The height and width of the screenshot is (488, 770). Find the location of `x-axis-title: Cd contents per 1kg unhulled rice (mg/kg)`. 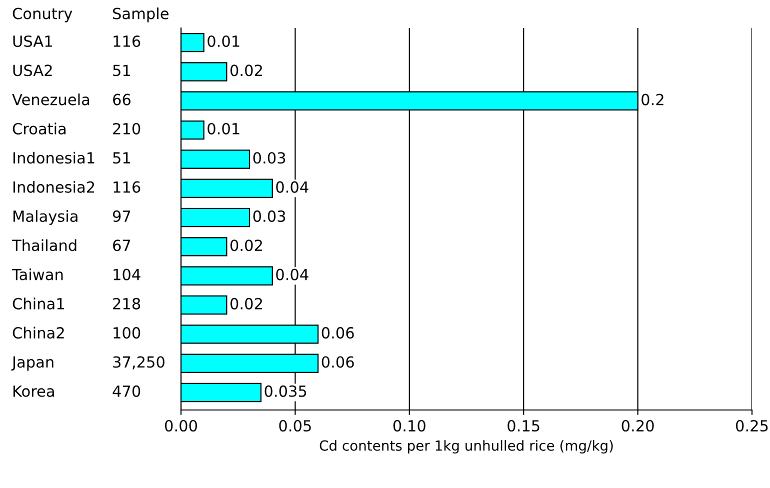

x-axis-title: Cd contents per 1kg unhulled rice (mg/kg) is located at coordinates (466, 447).